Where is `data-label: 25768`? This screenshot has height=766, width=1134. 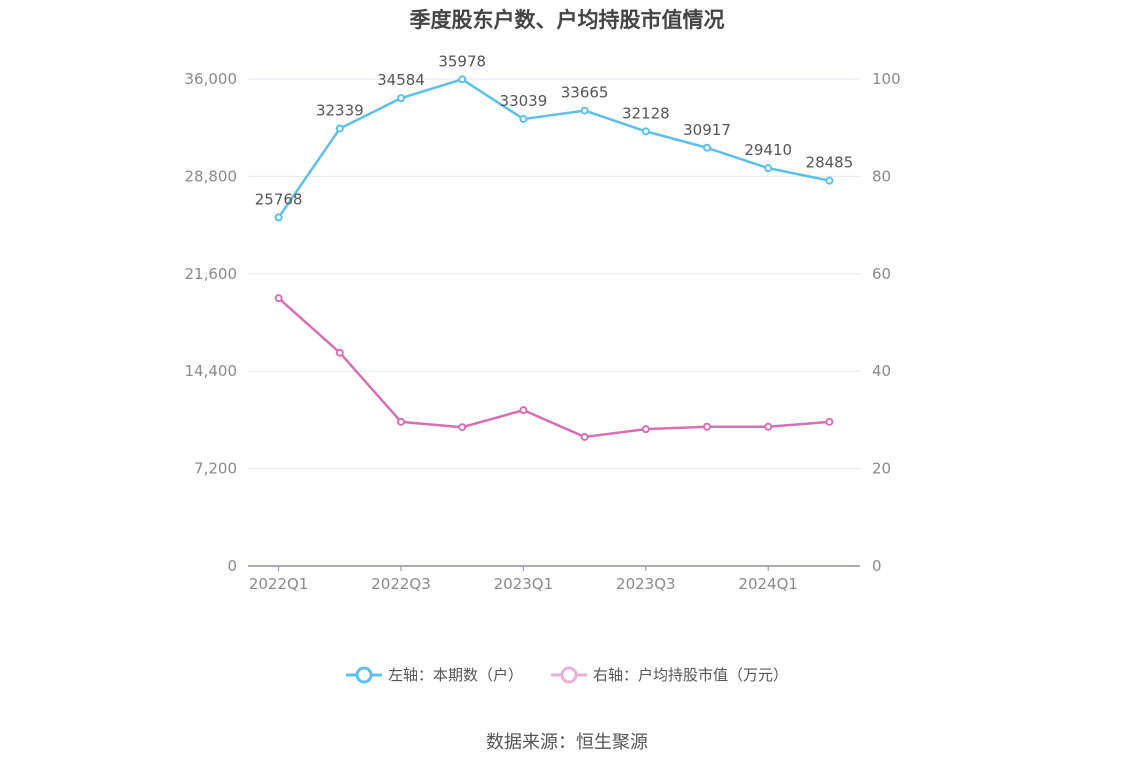
data-label: 25768 is located at coordinates (279, 199).